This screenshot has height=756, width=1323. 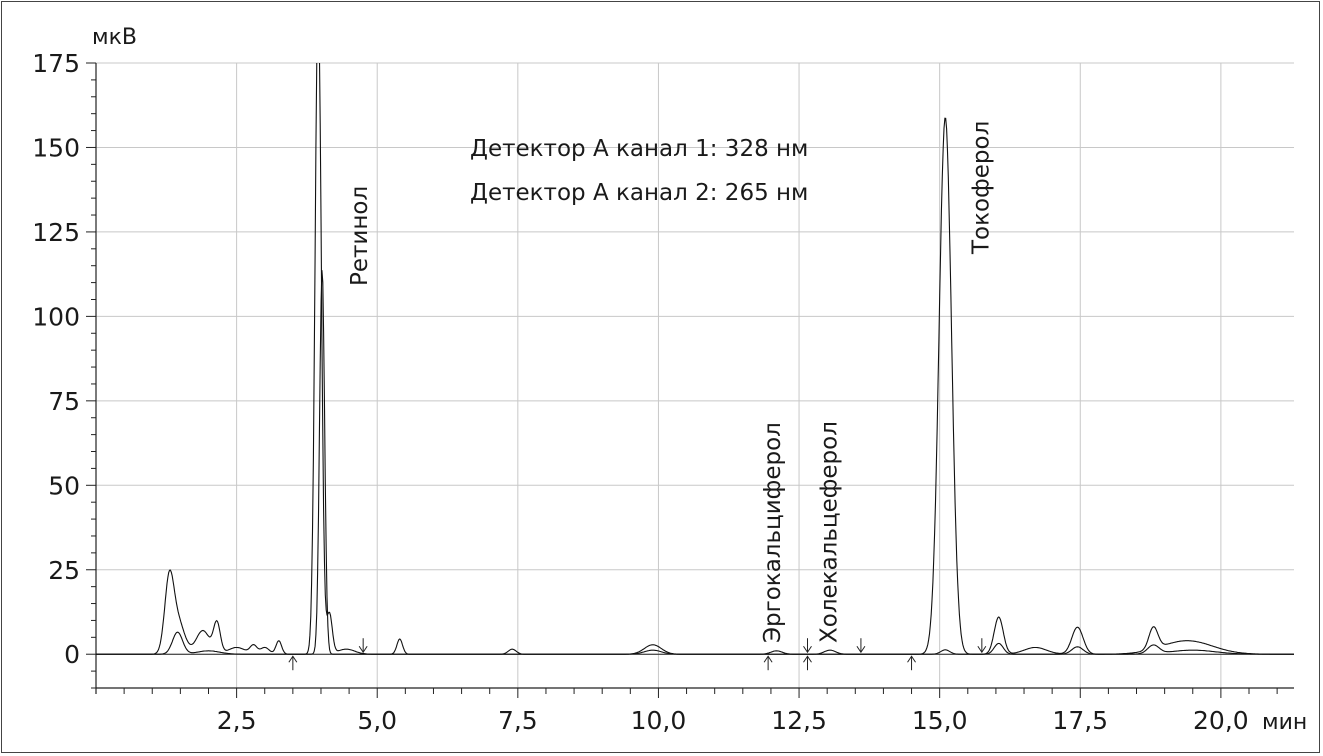 What do you see at coordinates (1284, 722) in the screenshot?
I see `x-unit-label: мин` at bounding box center [1284, 722].